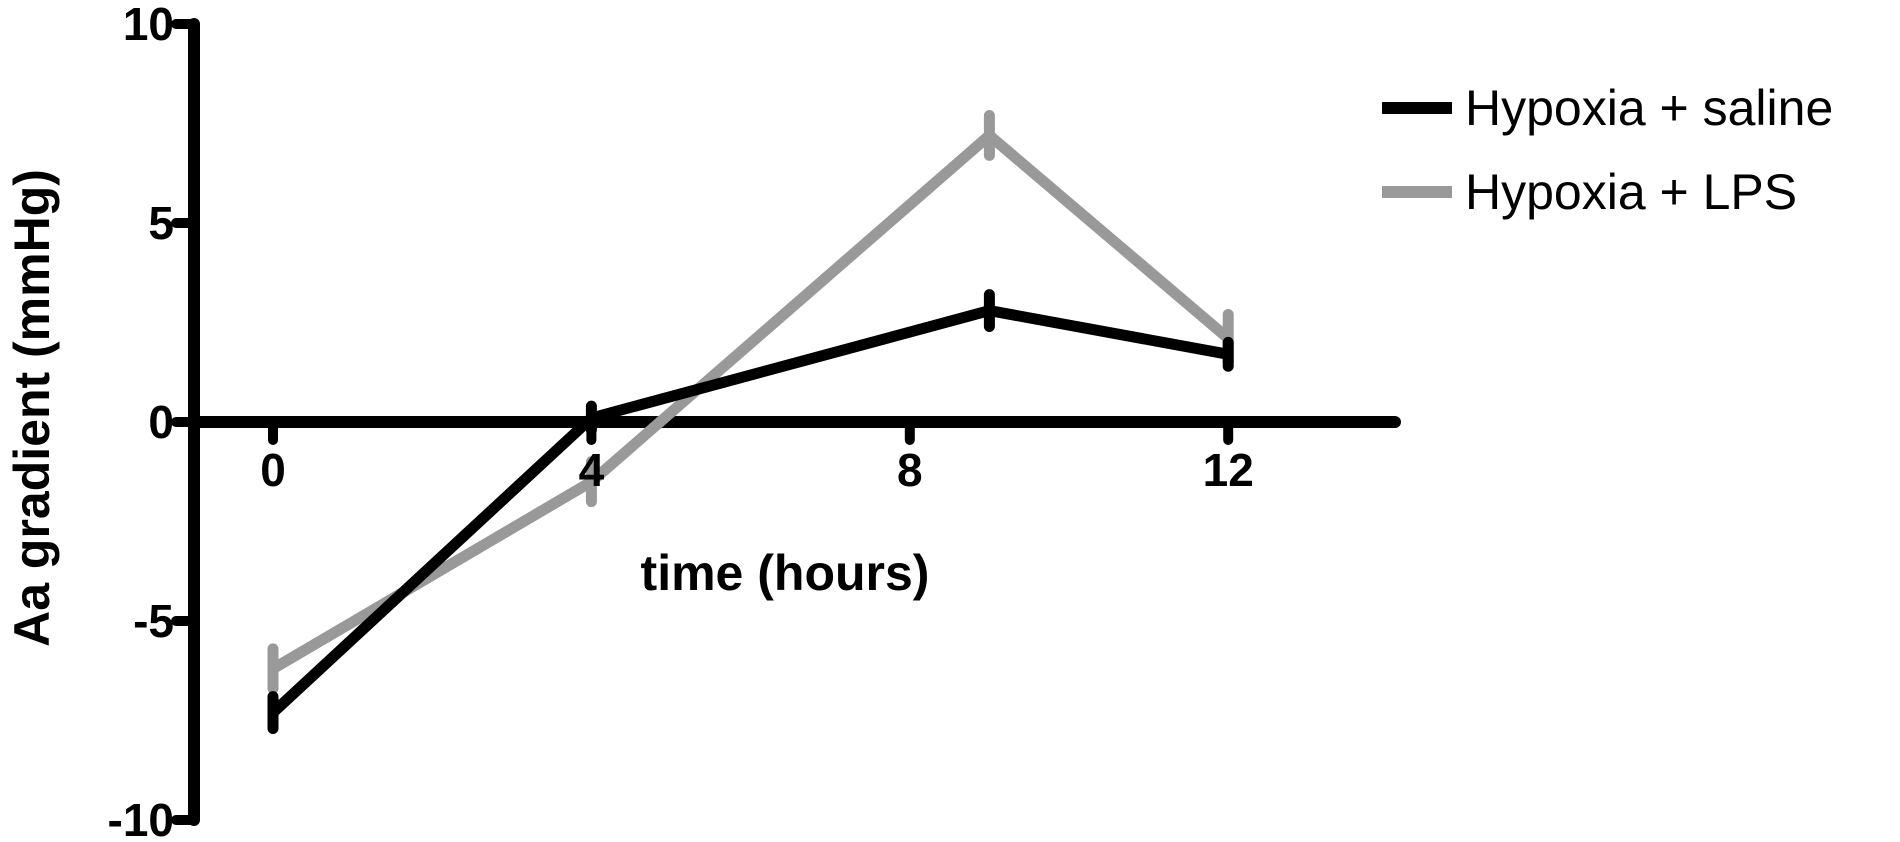 This screenshot has height=842, width=1900. I want to click on x-axis-title: time (hours), so click(785, 573).